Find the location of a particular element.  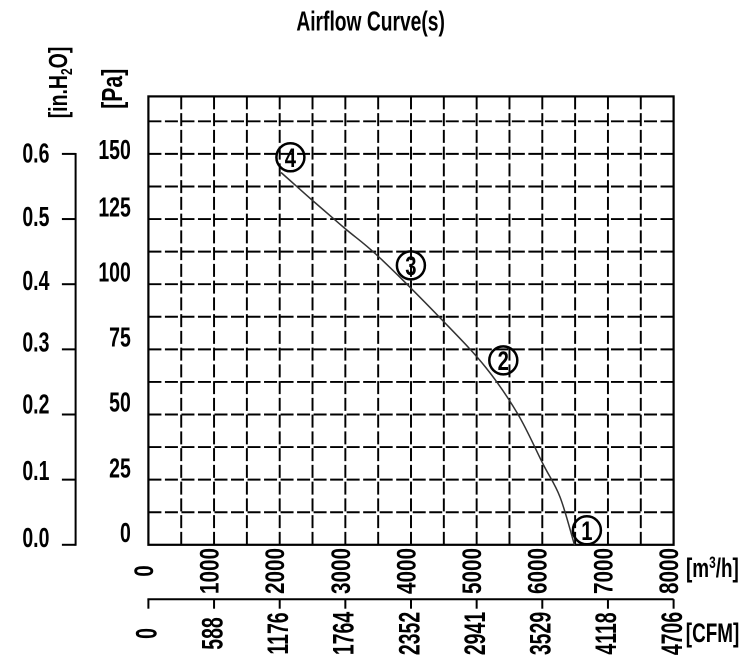

svg-text: 0.3 is located at coordinates (35, 342).